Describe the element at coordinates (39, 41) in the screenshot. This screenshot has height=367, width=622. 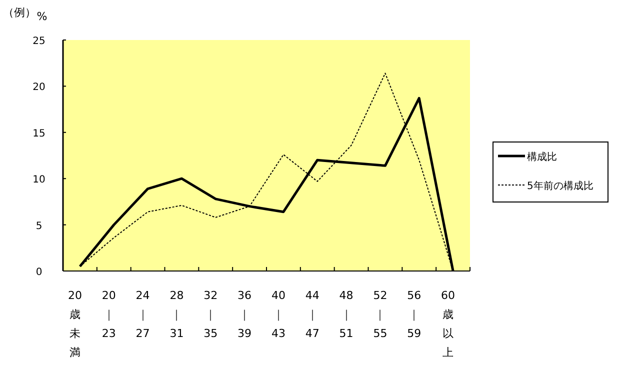
I see `y-tick-label: 25` at that location.